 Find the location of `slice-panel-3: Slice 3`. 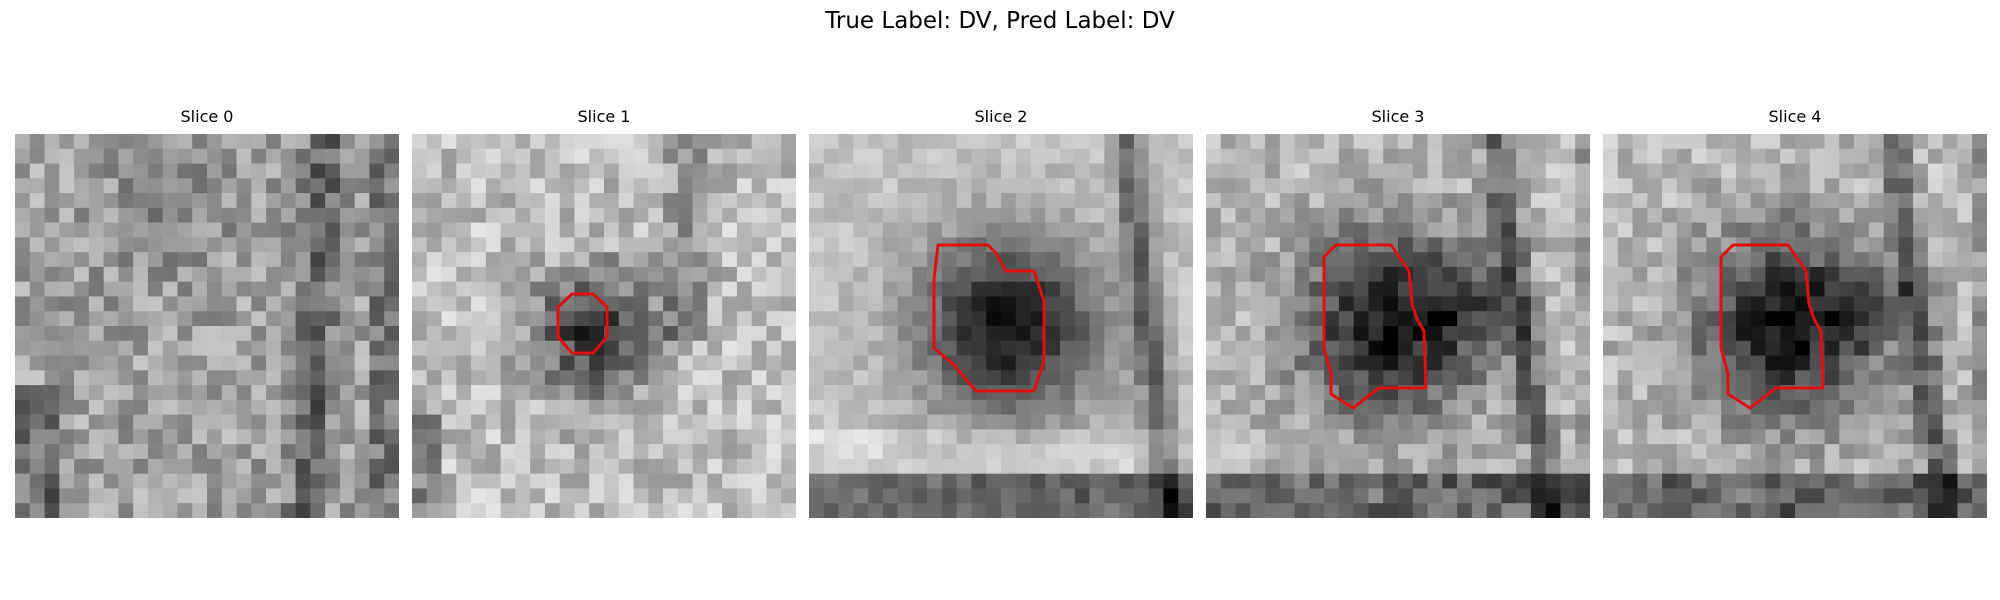

slice-panel-3: Slice 3 is located at coordinates (1398, 313).